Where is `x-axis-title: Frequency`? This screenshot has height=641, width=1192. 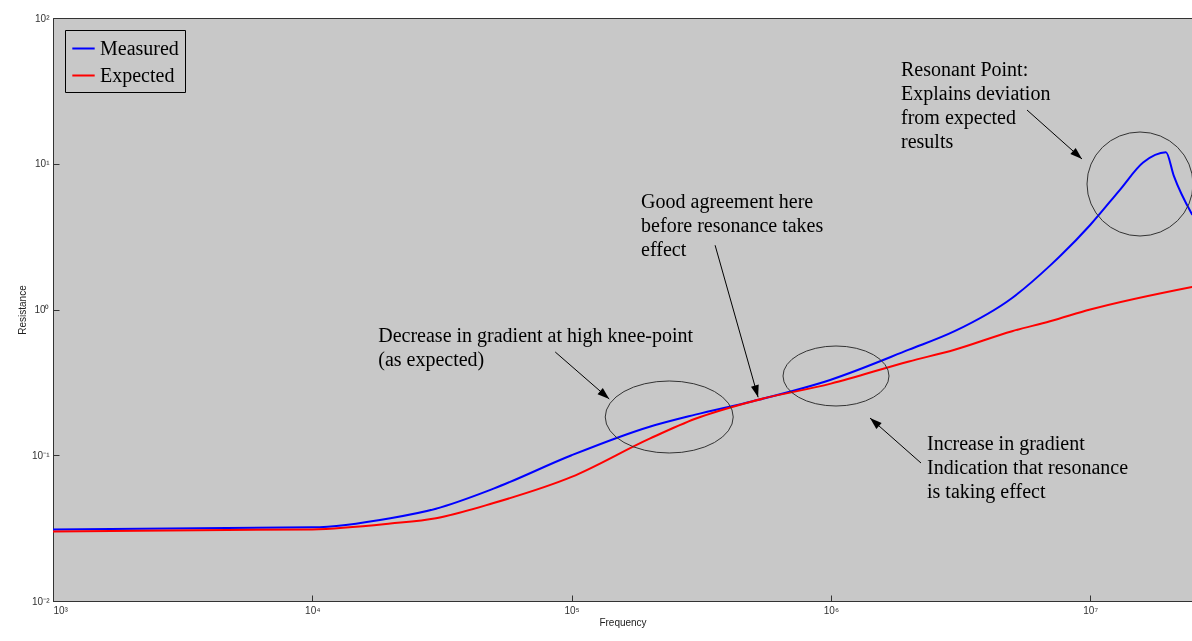 x-axis-title: Frequency is located at coordinates (623, 622).